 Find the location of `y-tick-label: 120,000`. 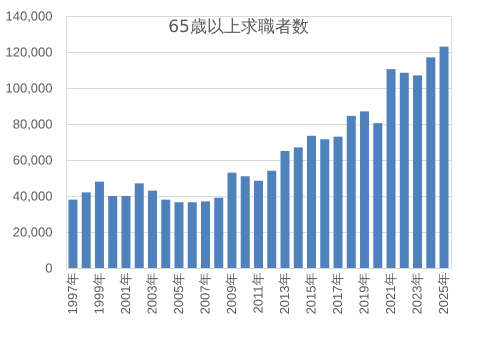

y-tick-label: 120,000 is located at coordinates (29, 52).